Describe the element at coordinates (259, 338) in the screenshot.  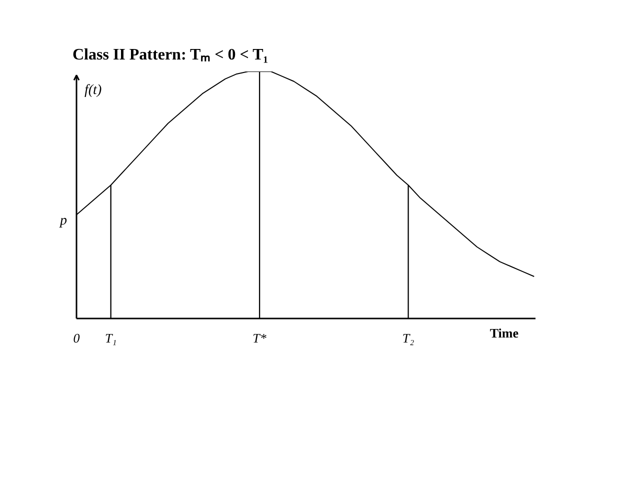
I see `x-tick-label: T*` at that location.